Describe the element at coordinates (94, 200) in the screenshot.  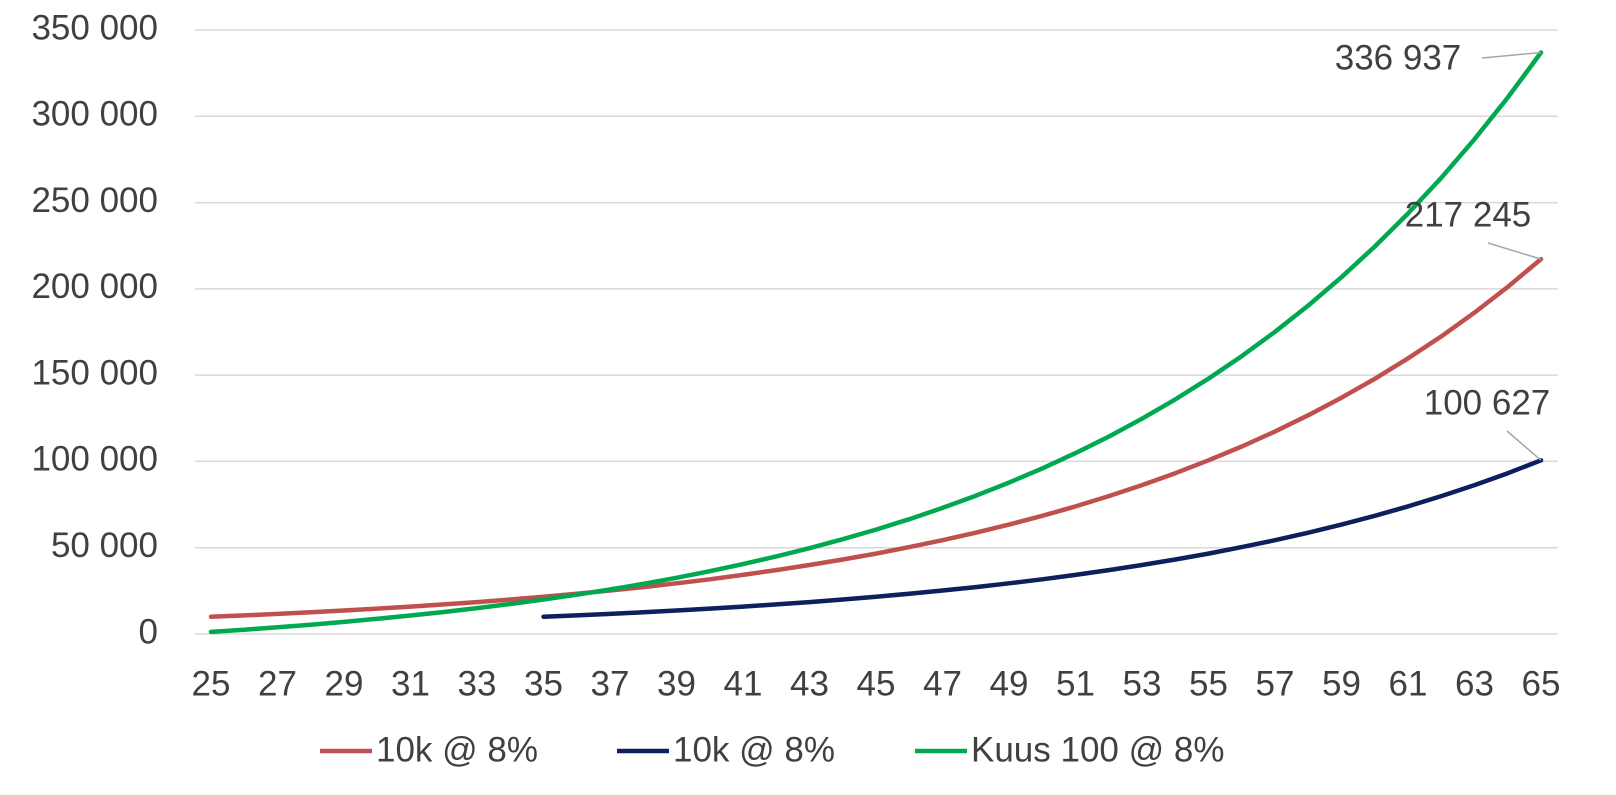
I see `y-tick-label: 250 000` at that location.